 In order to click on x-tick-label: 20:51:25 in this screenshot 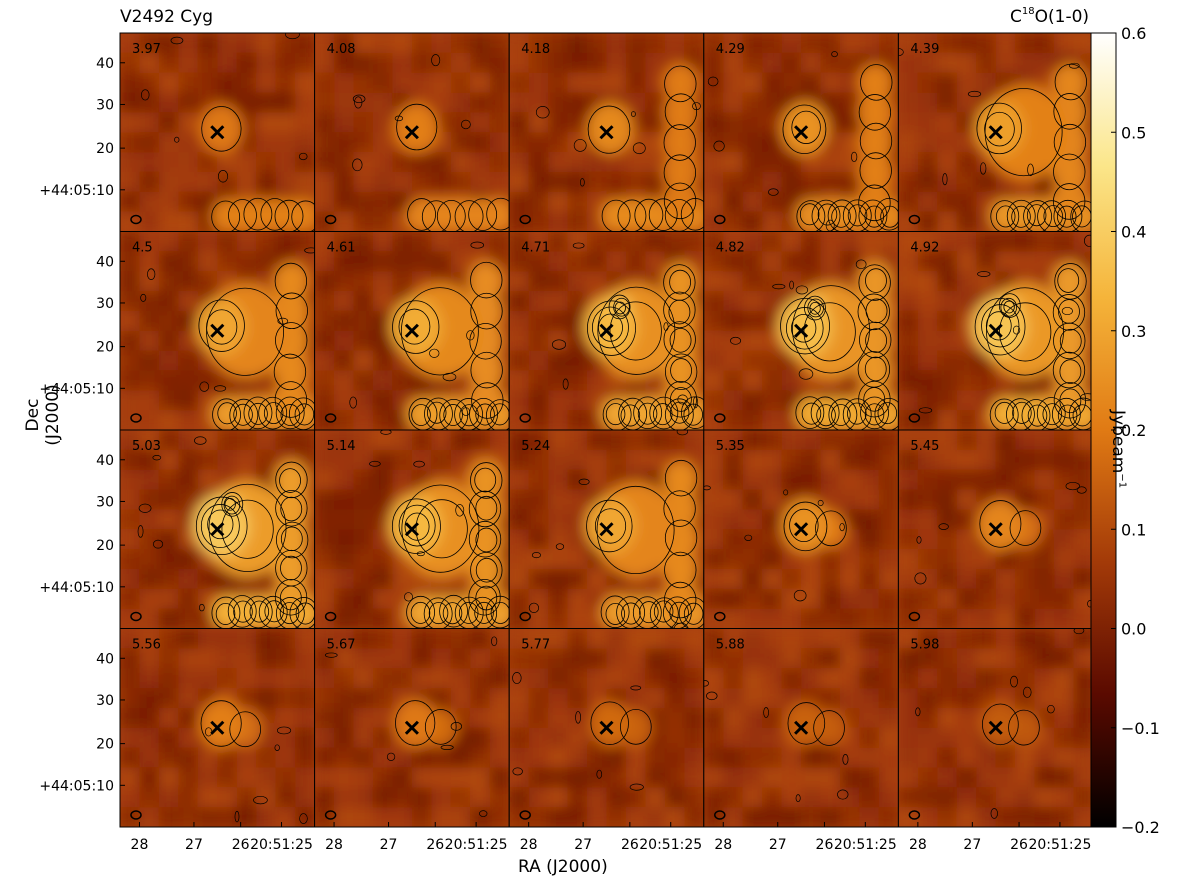, I will do `click(281, 845)`.